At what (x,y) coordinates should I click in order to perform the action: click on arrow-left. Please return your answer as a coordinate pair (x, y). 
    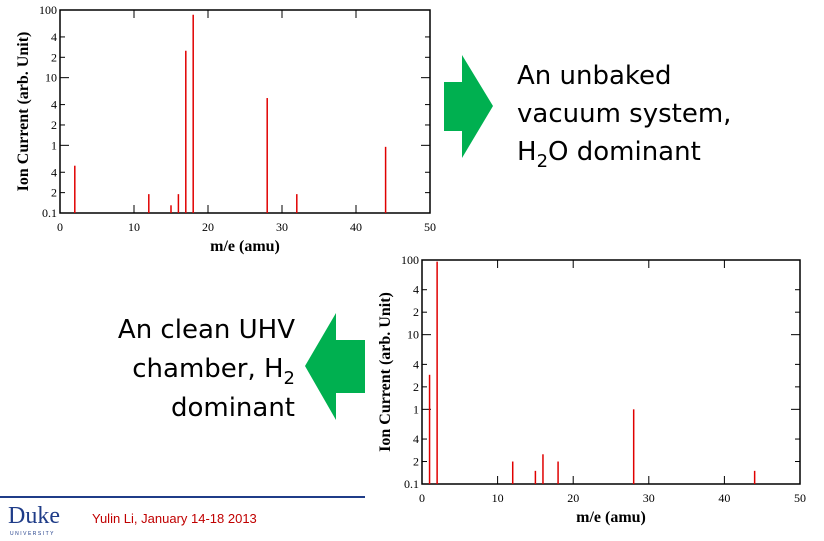
    Looking at the image, I should click on (335, 366).